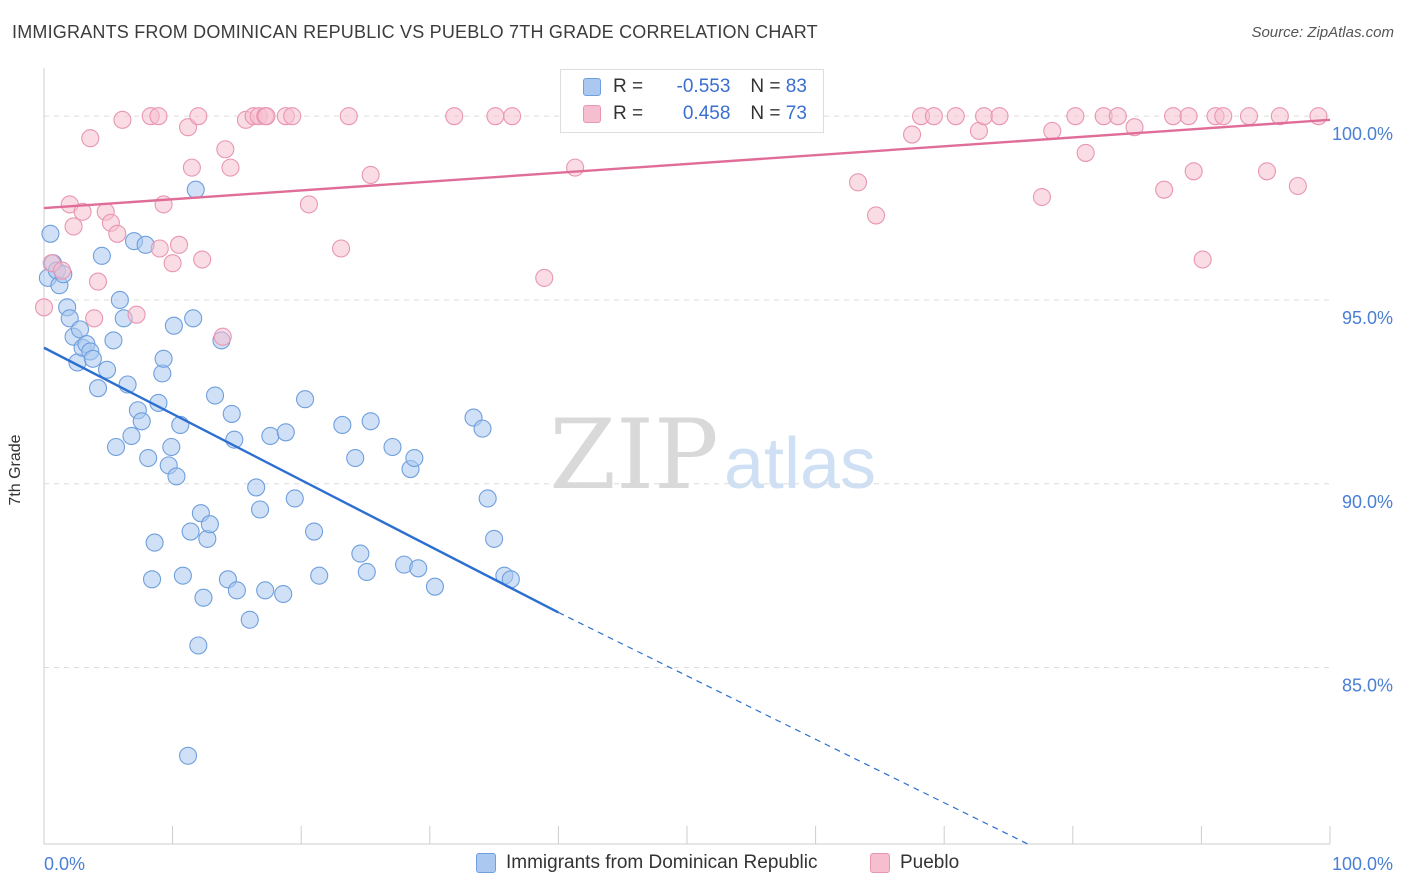  Describe the element at coordinates (765, 86) in the screenshot. I see `n-label: N =` at that location.